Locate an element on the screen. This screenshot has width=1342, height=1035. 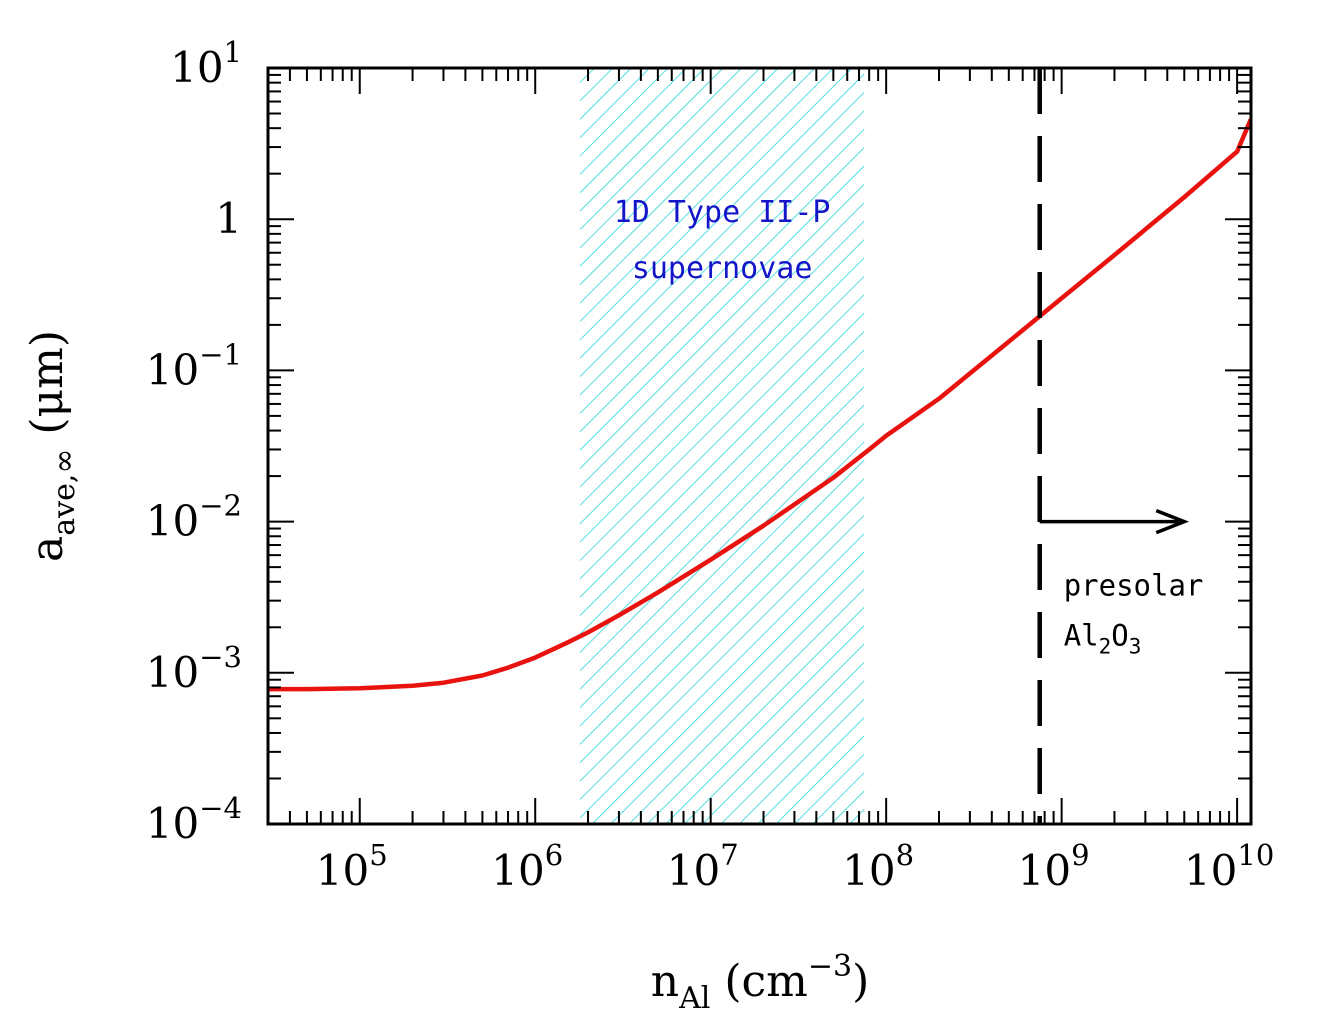
x-axis-title-unit-exp: −3 is located at coordinates (830, 966).